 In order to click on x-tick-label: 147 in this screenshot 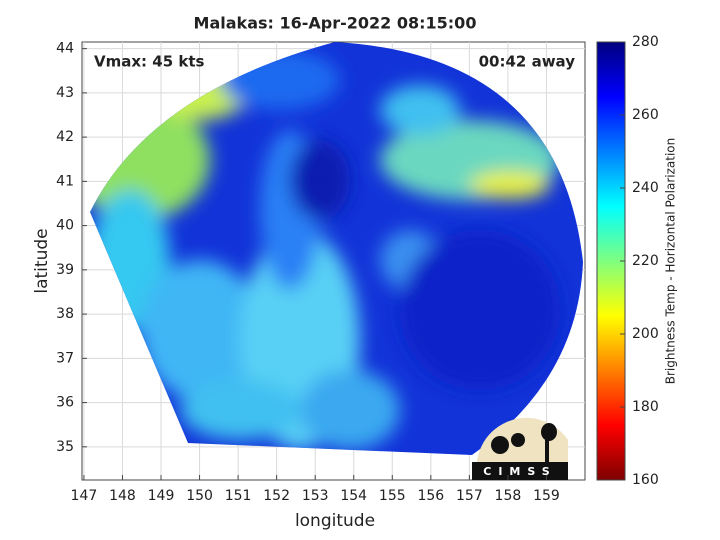, I will do `click(84, 496)`.